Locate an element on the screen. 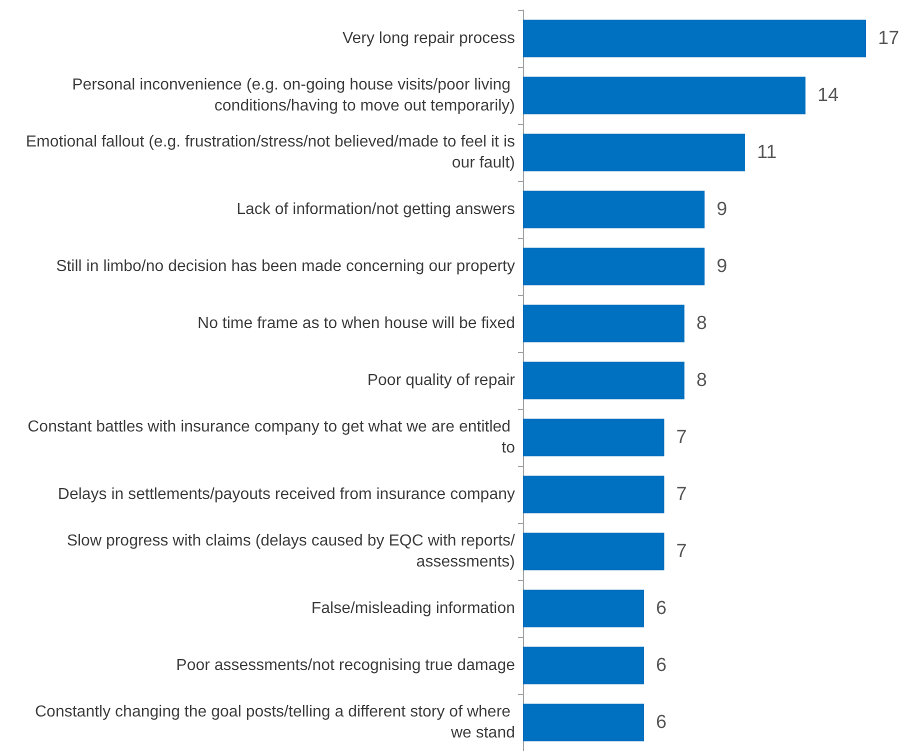  y-tick-label: False/misleading information is located at coordinates (413, 608).